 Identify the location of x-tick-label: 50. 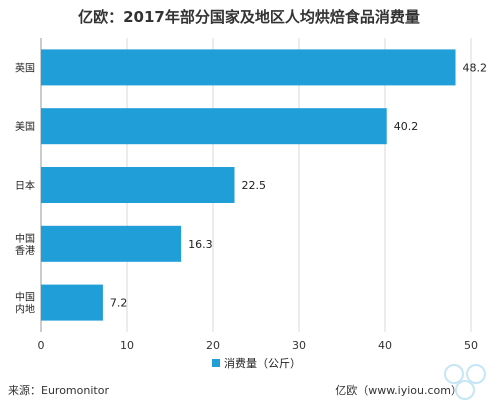
(471, 345).